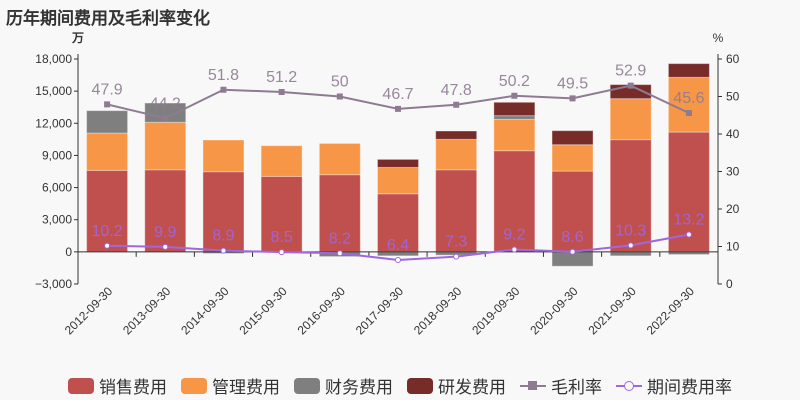 This screenshot has height=400, width=800. Describe the element at coordinates (165, 232) in the screenshot. I see `data-label-期间费用率: 9.9` at that location.